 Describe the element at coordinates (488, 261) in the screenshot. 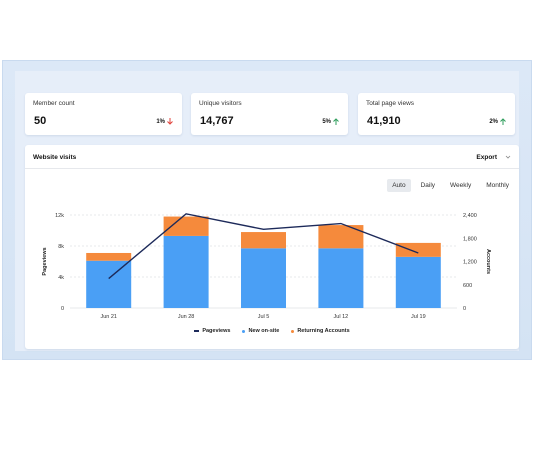

I see `y2-axis-title: Accounts` at that location.